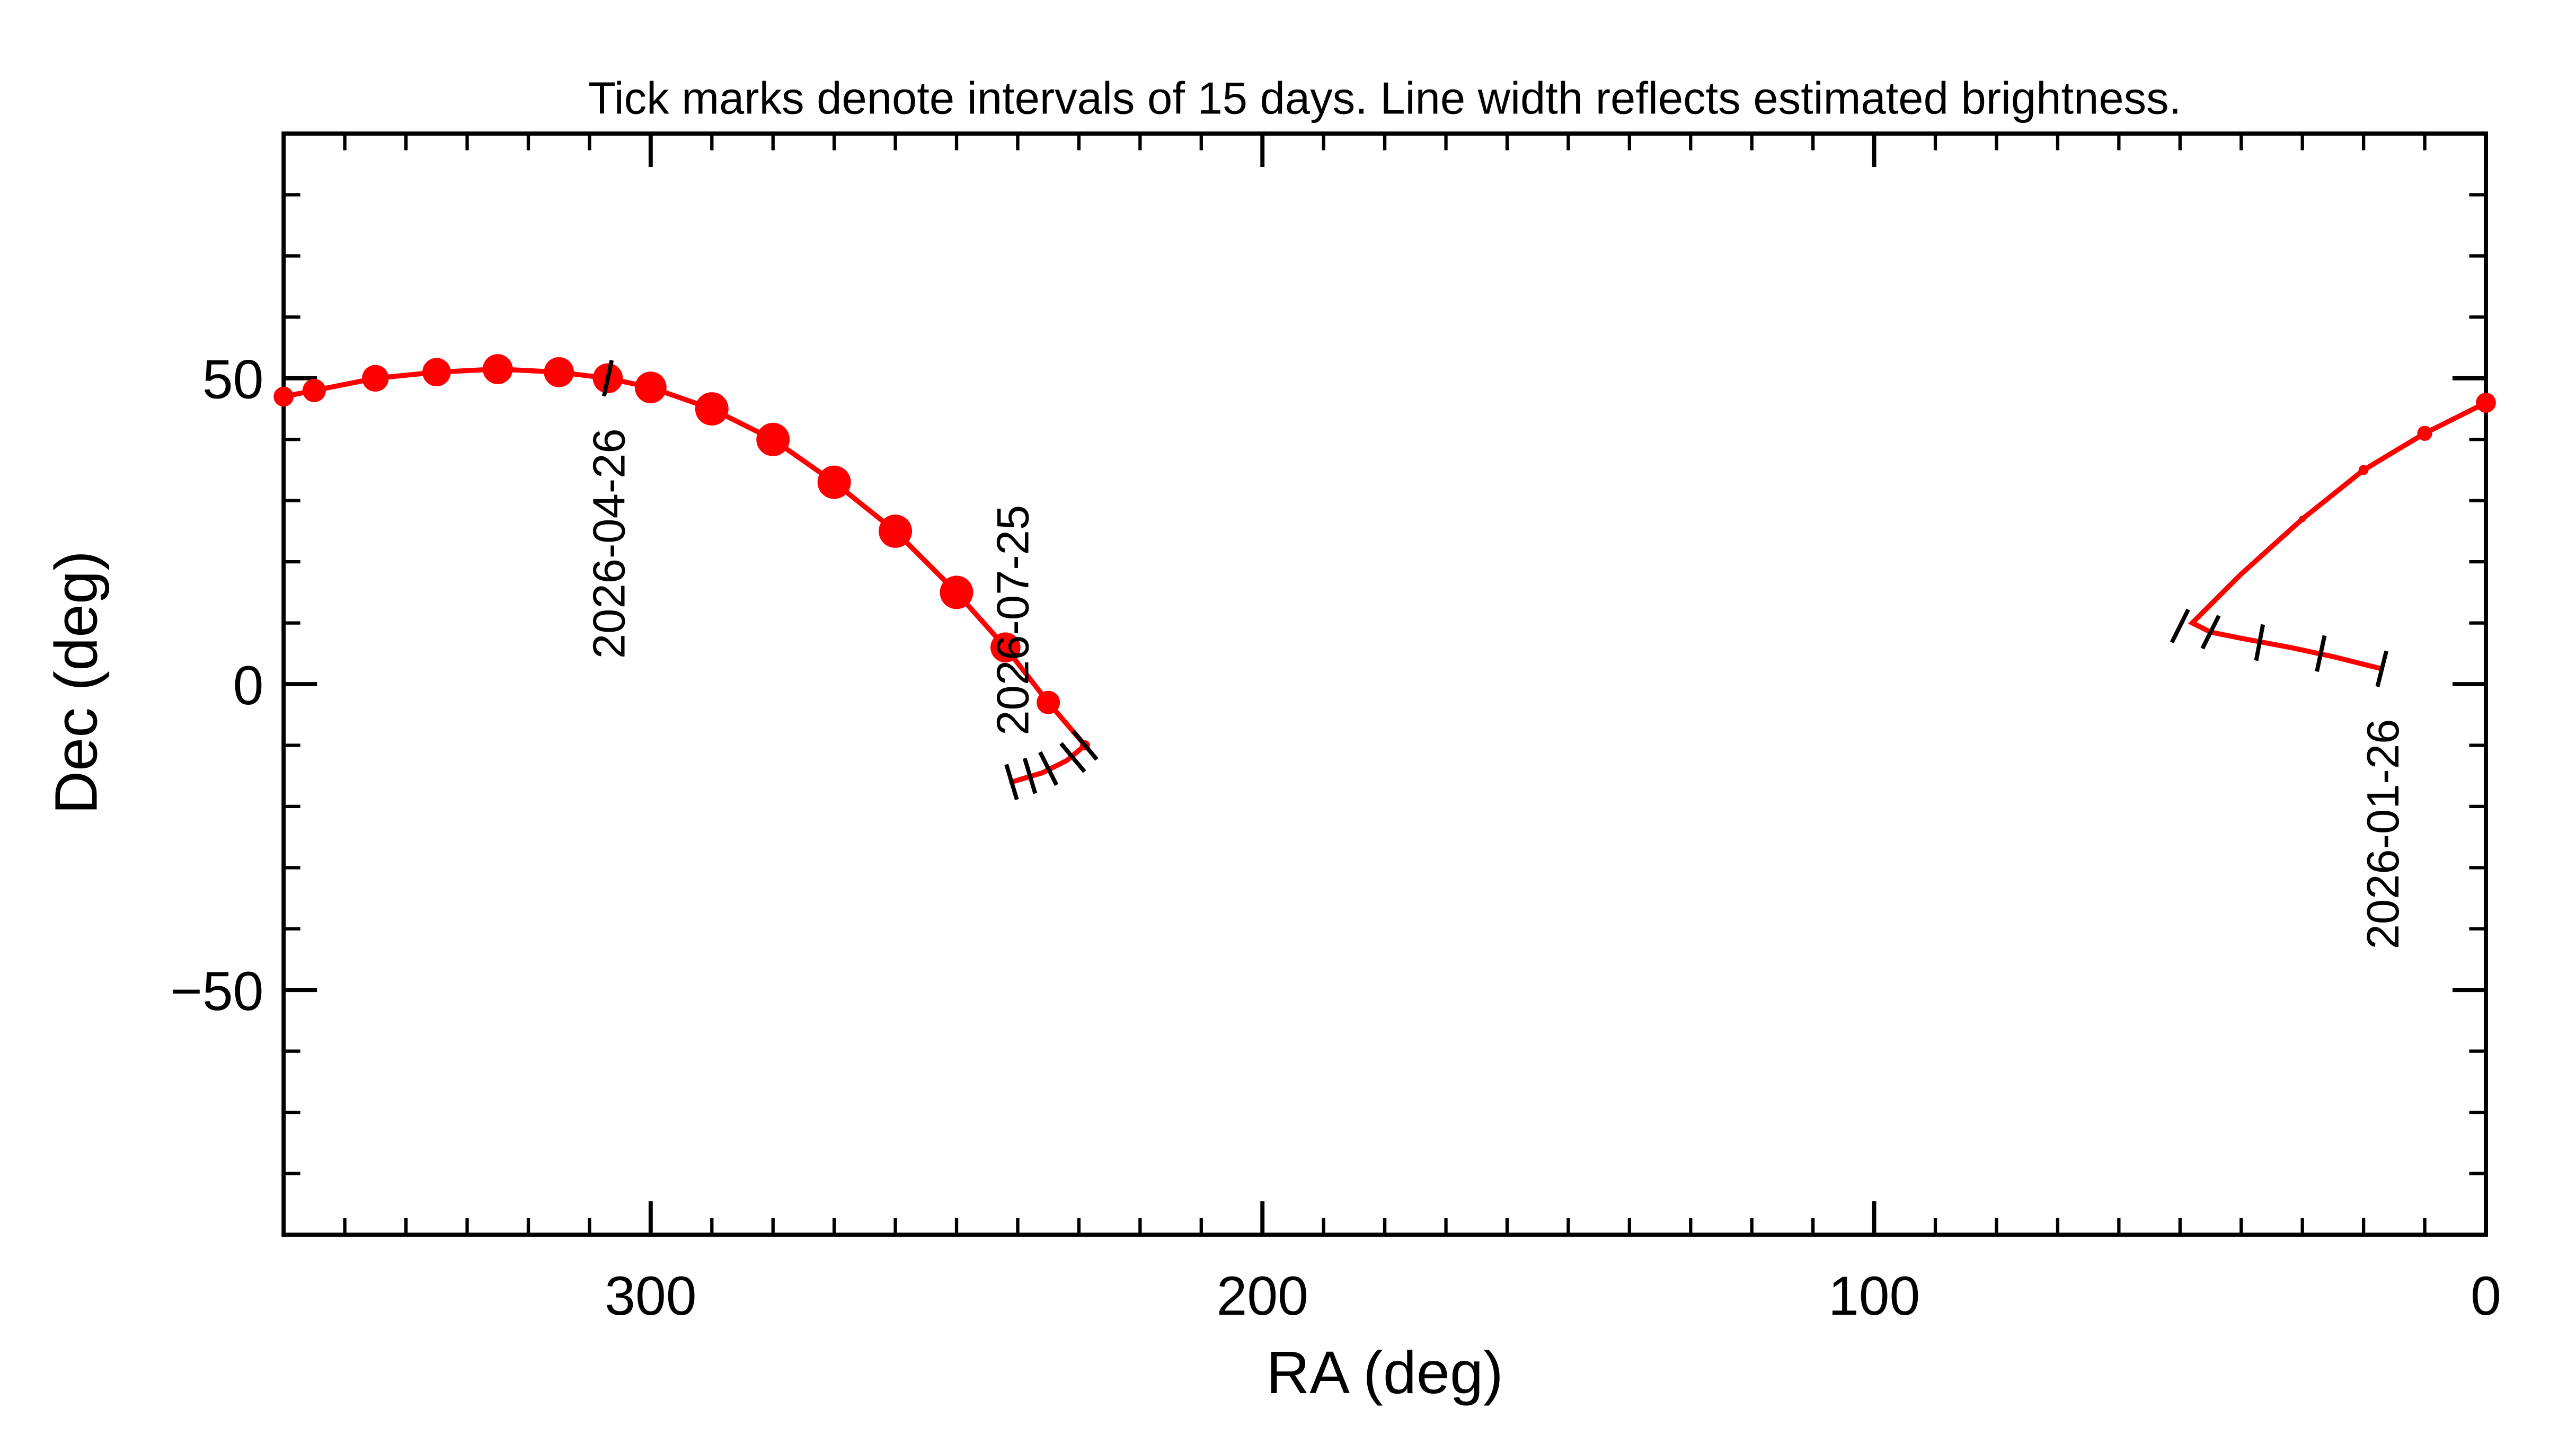 This screenshot has height=1435, width=2576. I want to click on date-label: 2026-01-26, so click(2383, 835).